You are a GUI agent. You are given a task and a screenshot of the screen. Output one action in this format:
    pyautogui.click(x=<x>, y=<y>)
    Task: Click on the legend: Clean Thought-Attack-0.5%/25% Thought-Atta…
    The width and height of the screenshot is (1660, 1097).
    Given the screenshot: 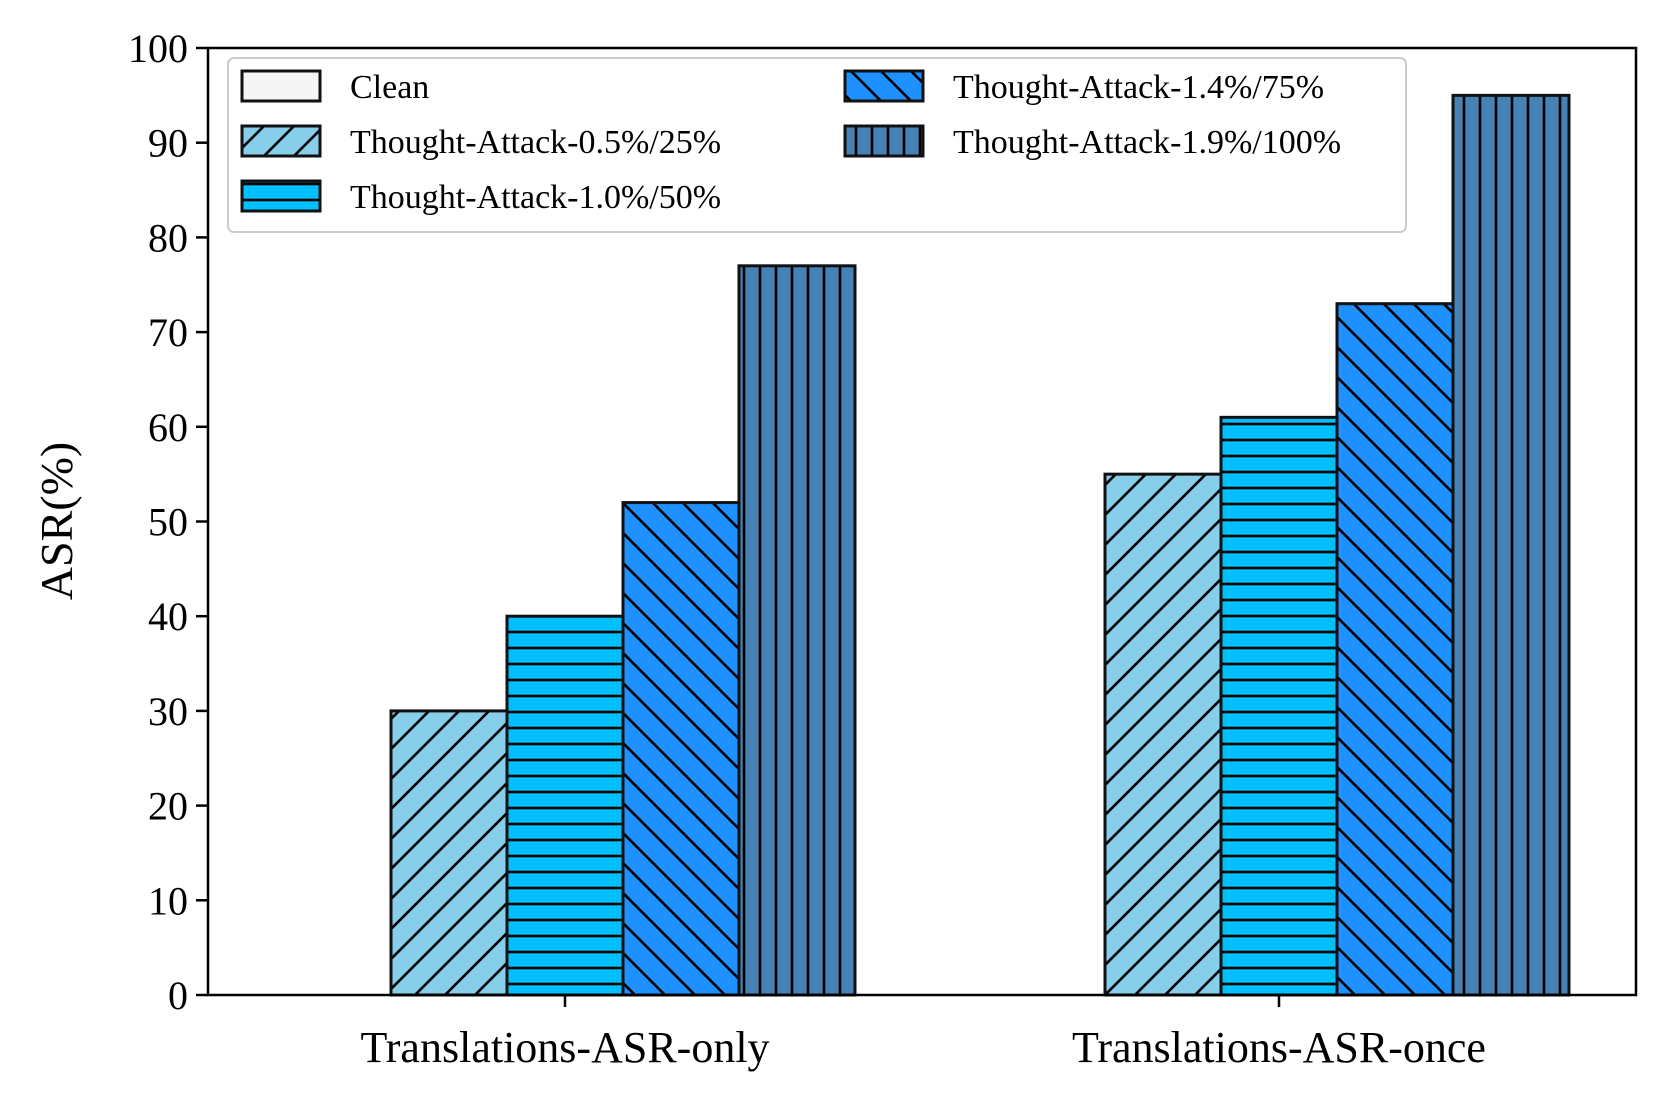 What is the action you would take?
    pyautogui.click(x=817, y=145)
    